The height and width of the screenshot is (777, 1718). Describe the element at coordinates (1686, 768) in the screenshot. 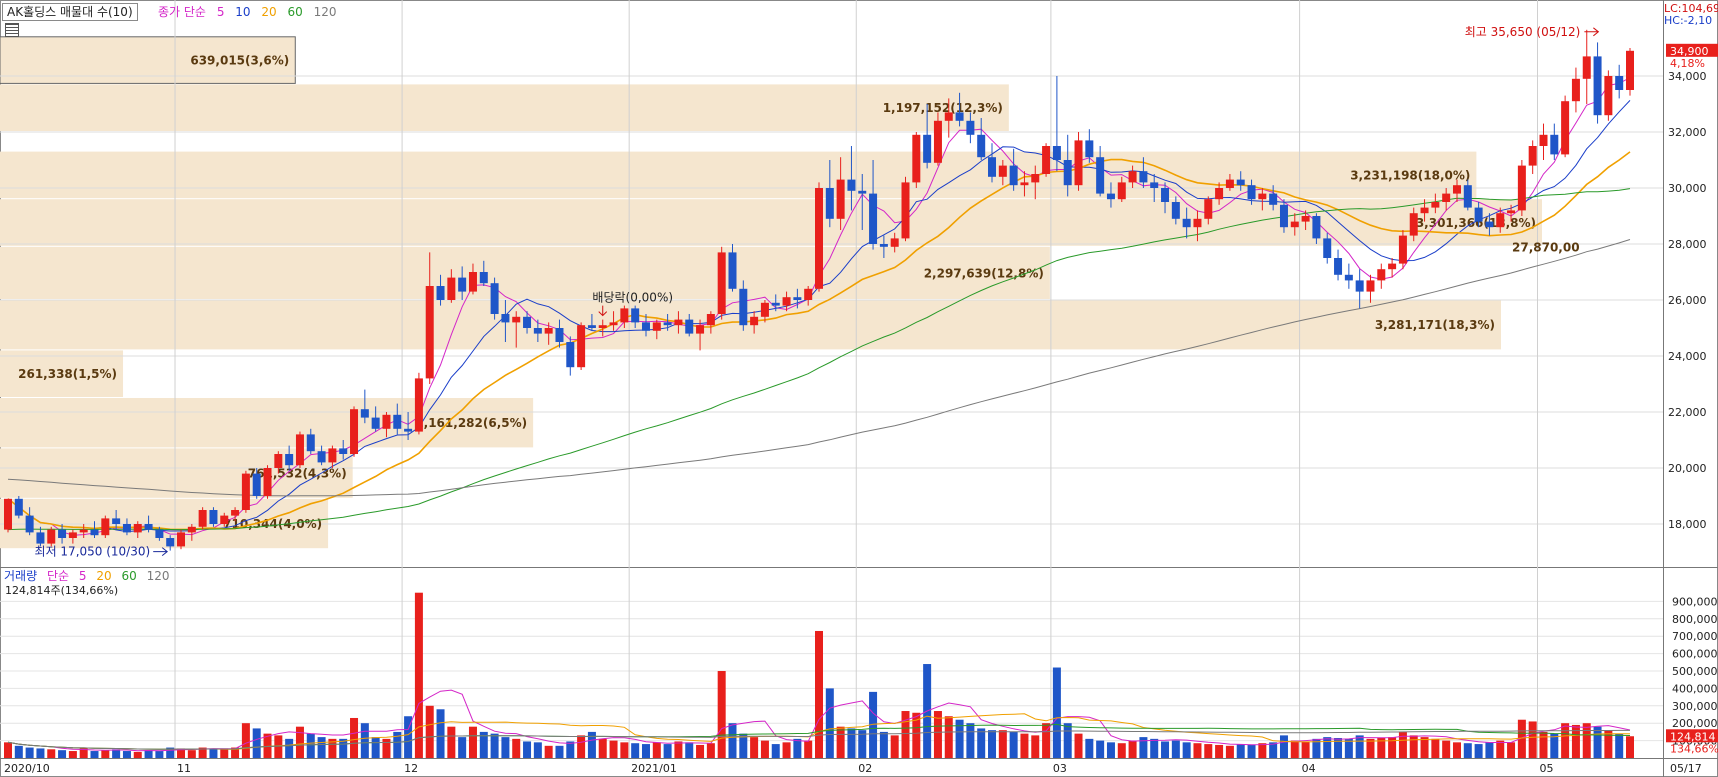

I see `date-tick-label: 05/17` at that location.